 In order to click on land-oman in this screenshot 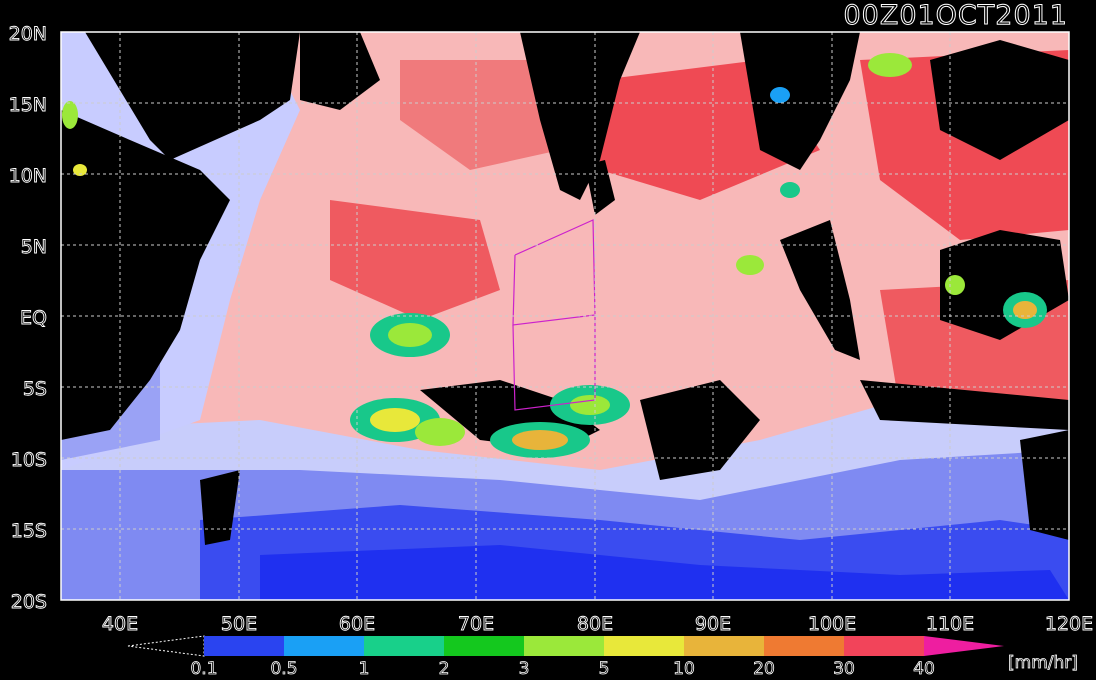, I will do `click(340, 71)`.